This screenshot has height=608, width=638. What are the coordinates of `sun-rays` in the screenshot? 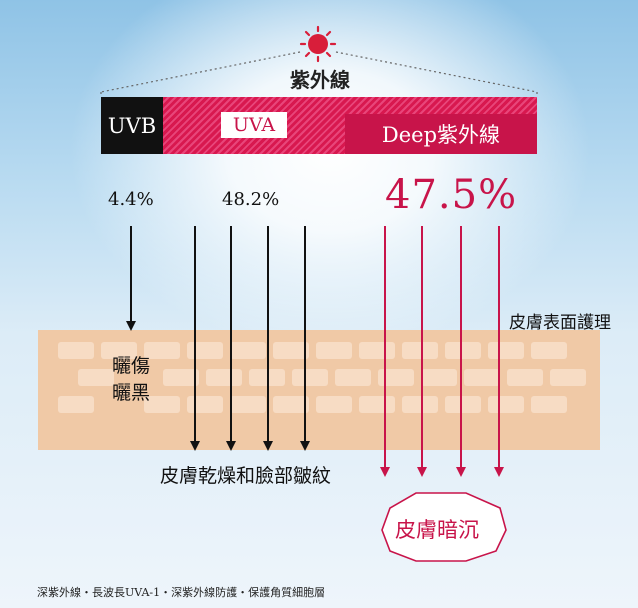 It's located at (319, 74).